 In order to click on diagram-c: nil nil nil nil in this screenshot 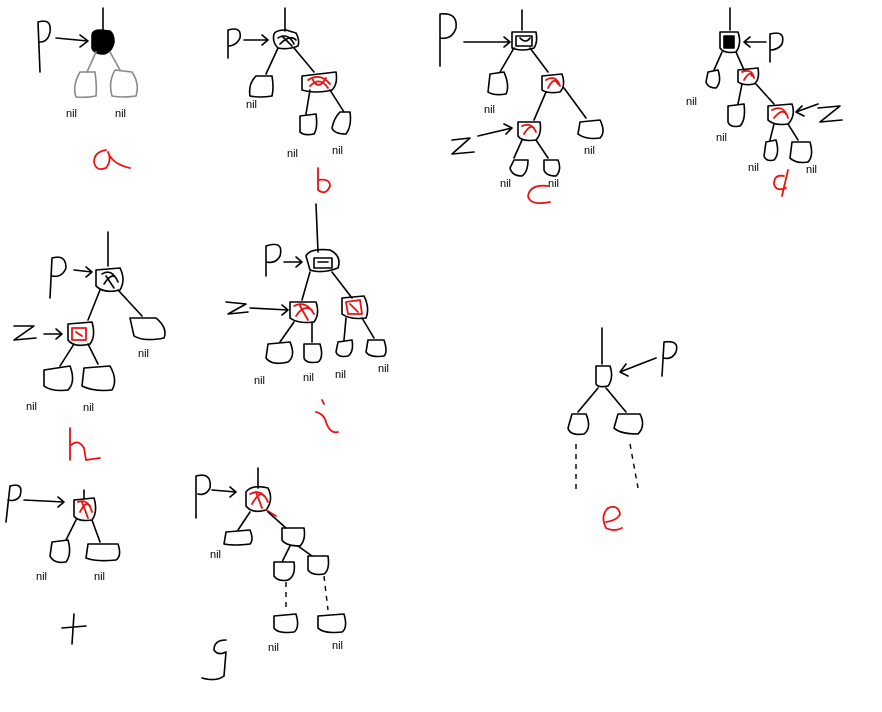, I will do `click(521, 107)`.